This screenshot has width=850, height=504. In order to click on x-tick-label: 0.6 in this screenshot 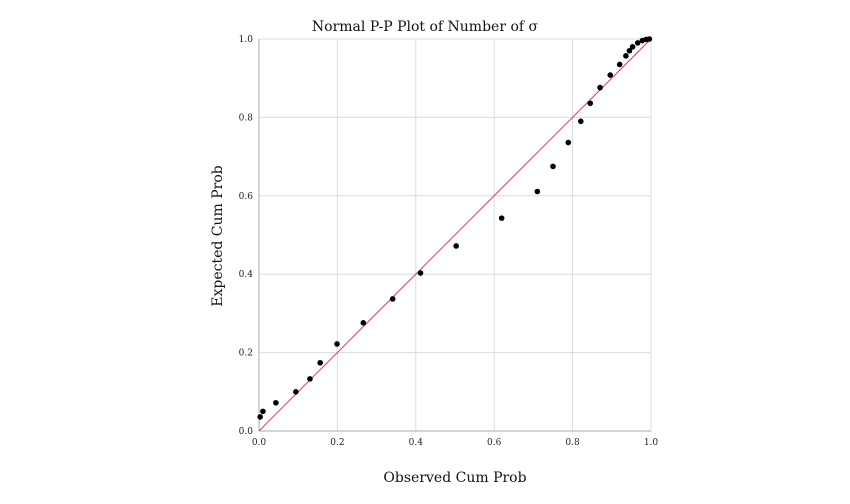, I will do `click(494, 443)`.